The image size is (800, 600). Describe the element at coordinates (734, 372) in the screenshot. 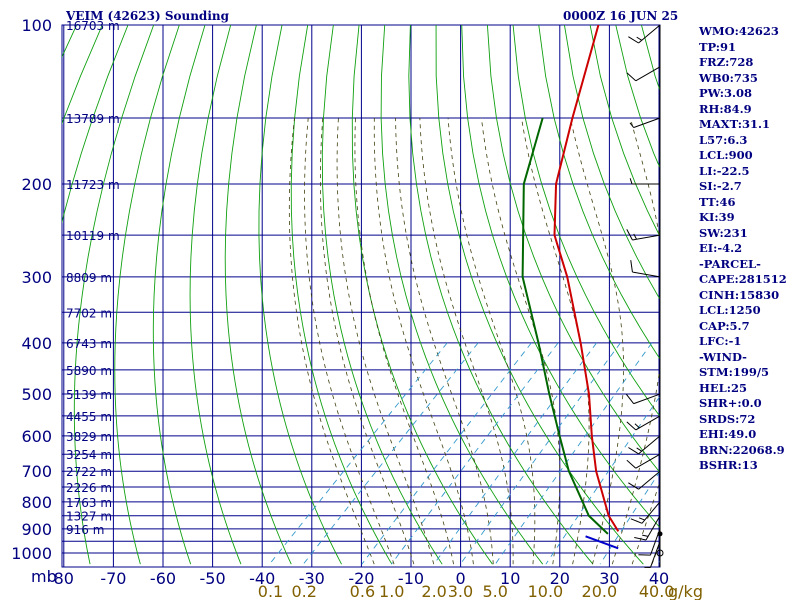

I see `index-item: STM:199/5` at that location.